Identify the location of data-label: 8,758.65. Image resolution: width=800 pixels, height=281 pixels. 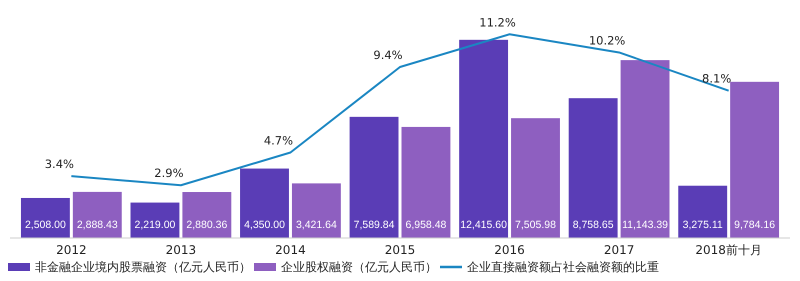
(593, 225).